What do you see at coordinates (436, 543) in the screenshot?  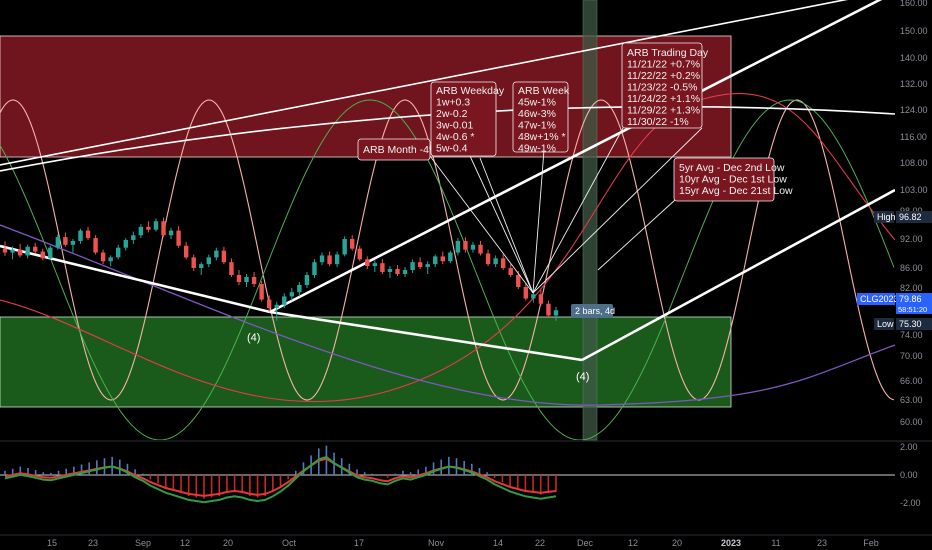 I see `time-tick-label: Nov` at bounding box center [436, 543].